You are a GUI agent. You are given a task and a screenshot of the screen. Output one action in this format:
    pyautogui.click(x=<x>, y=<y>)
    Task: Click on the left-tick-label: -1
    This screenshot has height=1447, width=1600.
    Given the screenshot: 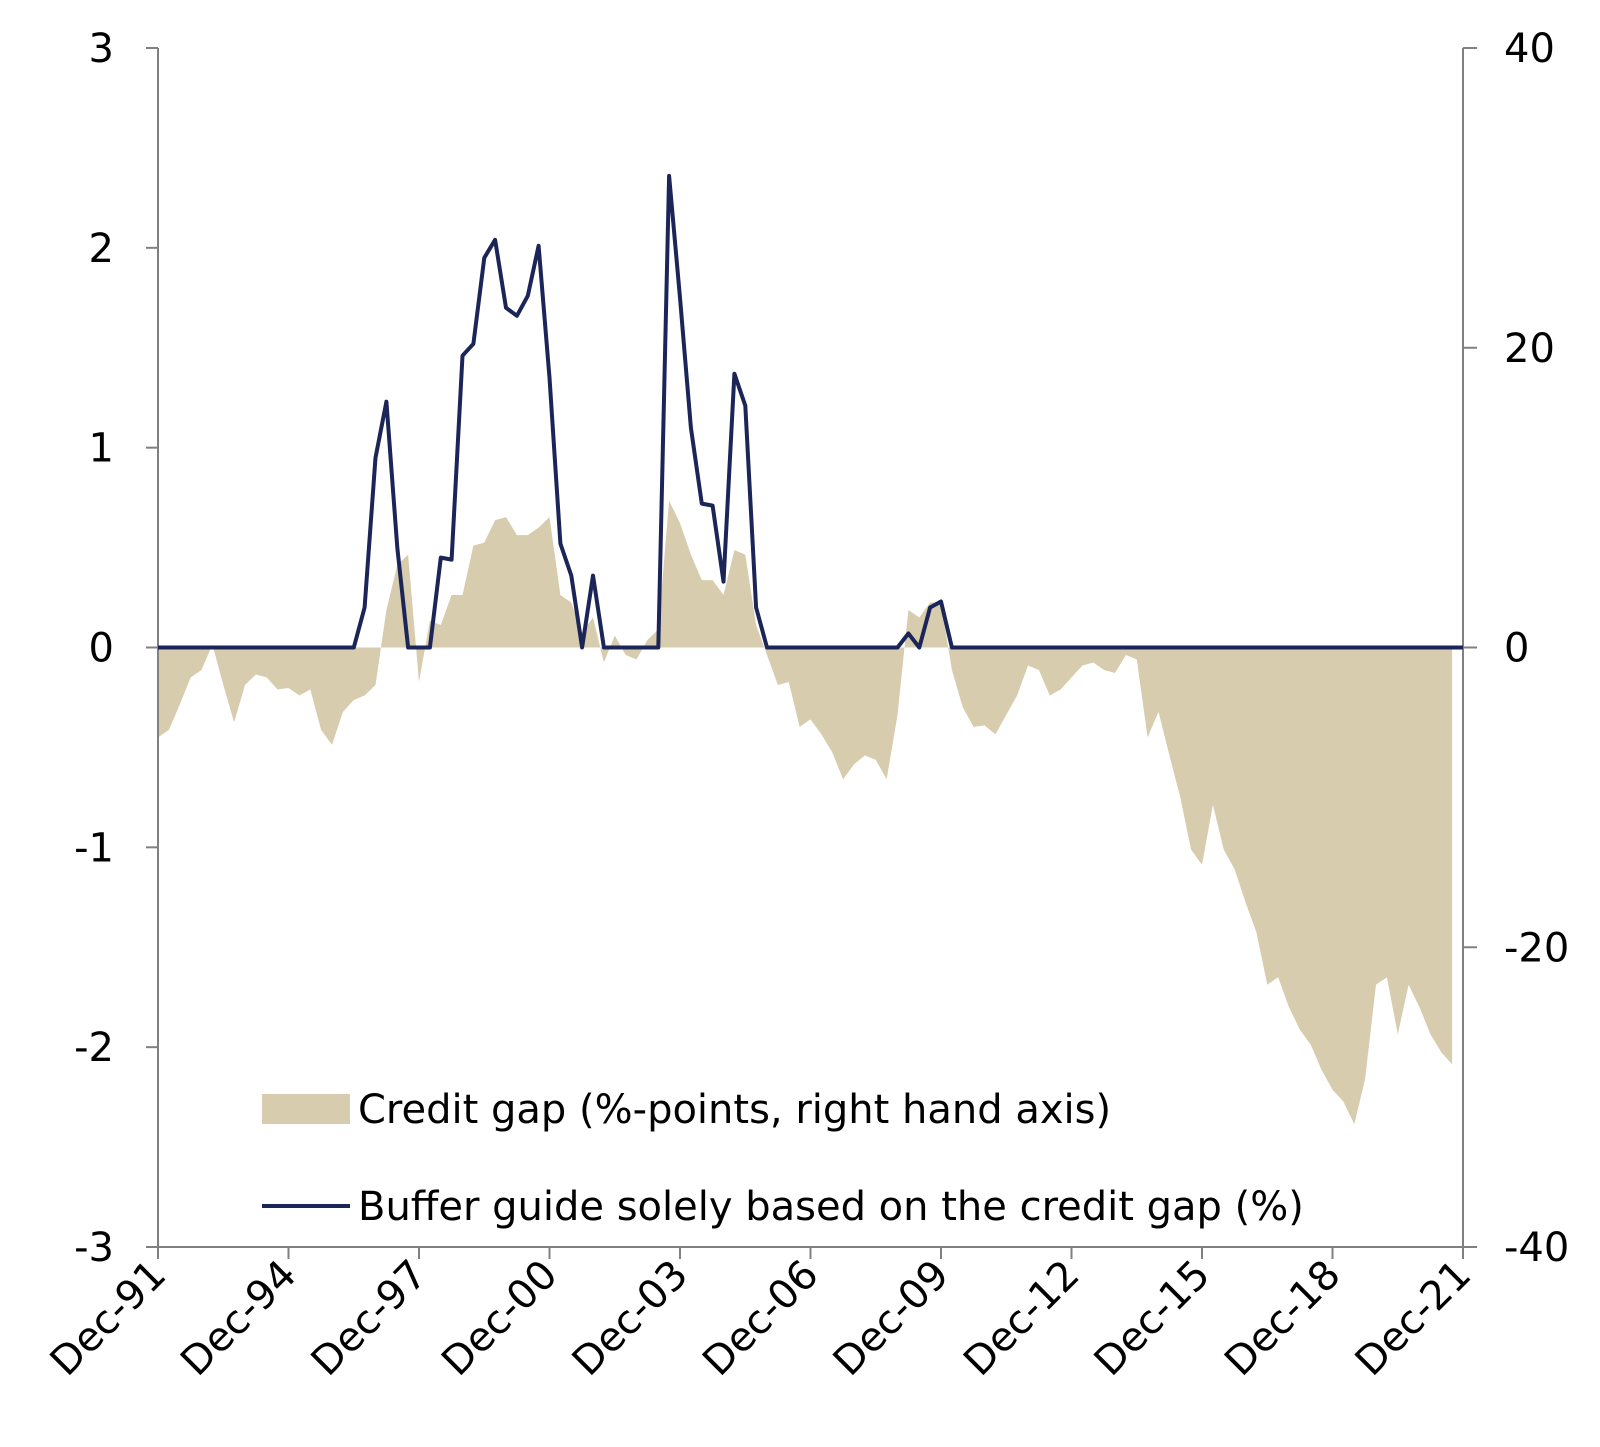 What is the action you would take?
    pyautogui.click(x=94, y=848)
    